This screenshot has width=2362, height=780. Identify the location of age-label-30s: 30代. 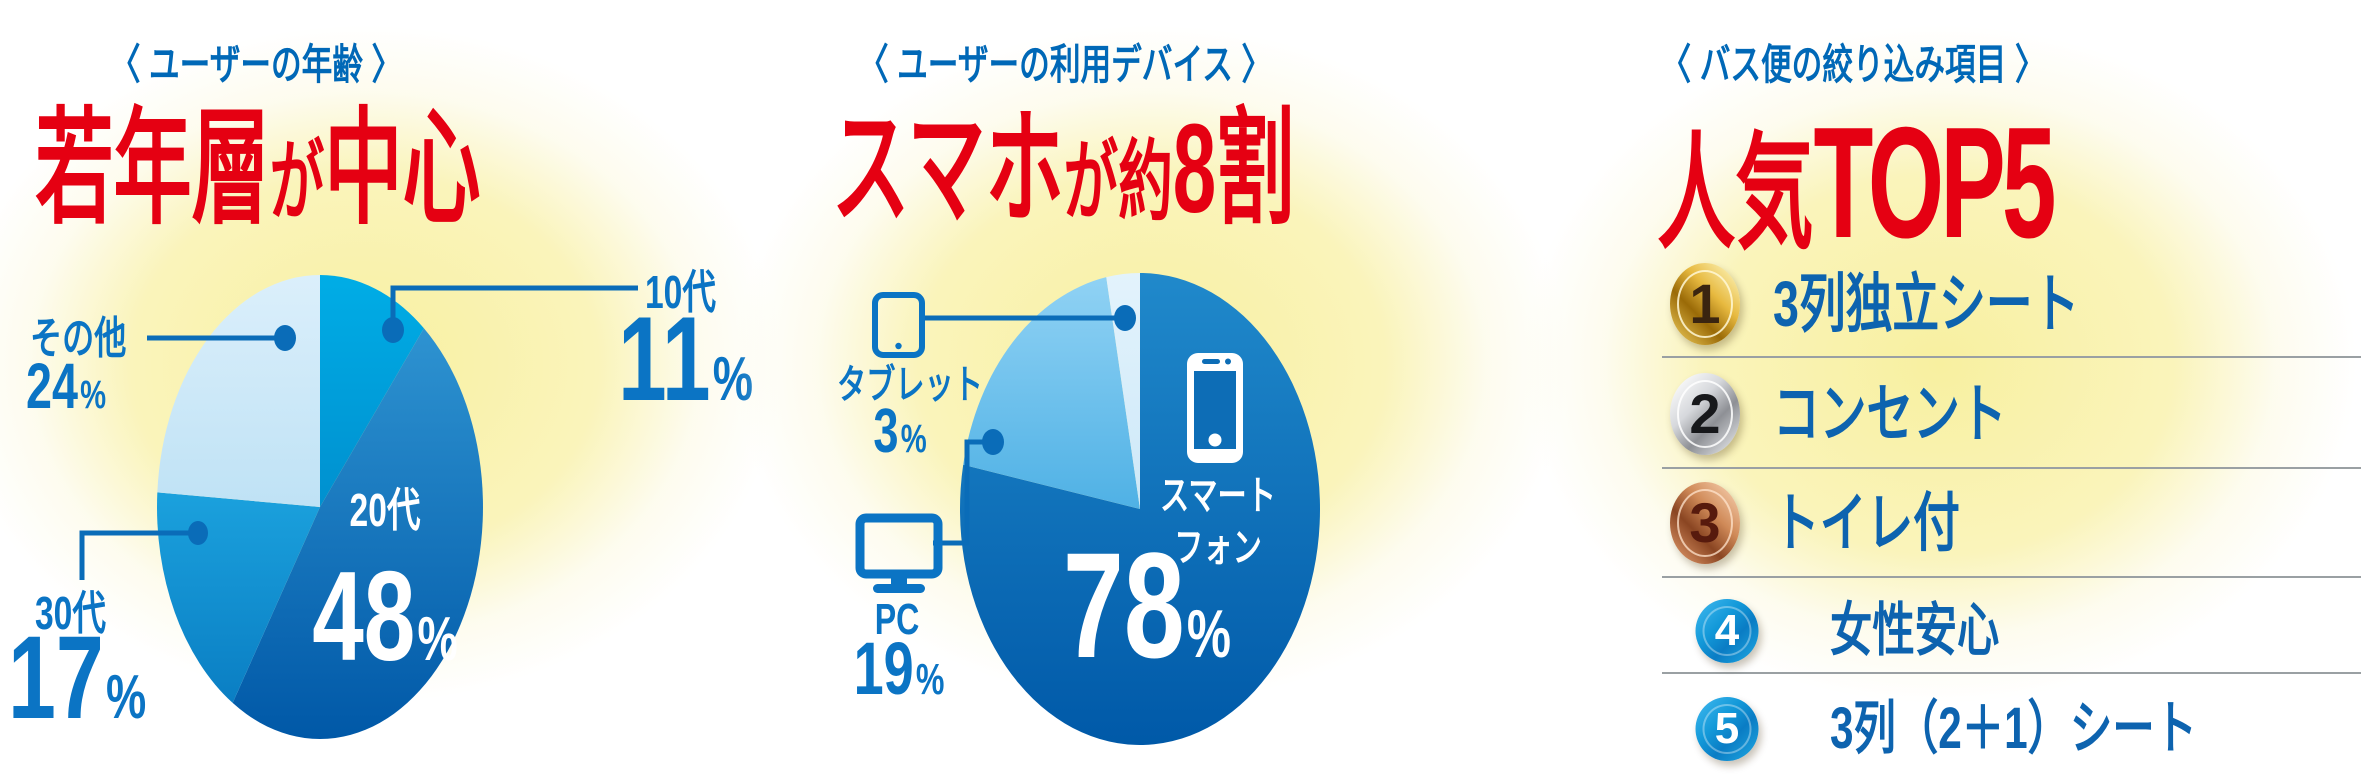
(70, 613).